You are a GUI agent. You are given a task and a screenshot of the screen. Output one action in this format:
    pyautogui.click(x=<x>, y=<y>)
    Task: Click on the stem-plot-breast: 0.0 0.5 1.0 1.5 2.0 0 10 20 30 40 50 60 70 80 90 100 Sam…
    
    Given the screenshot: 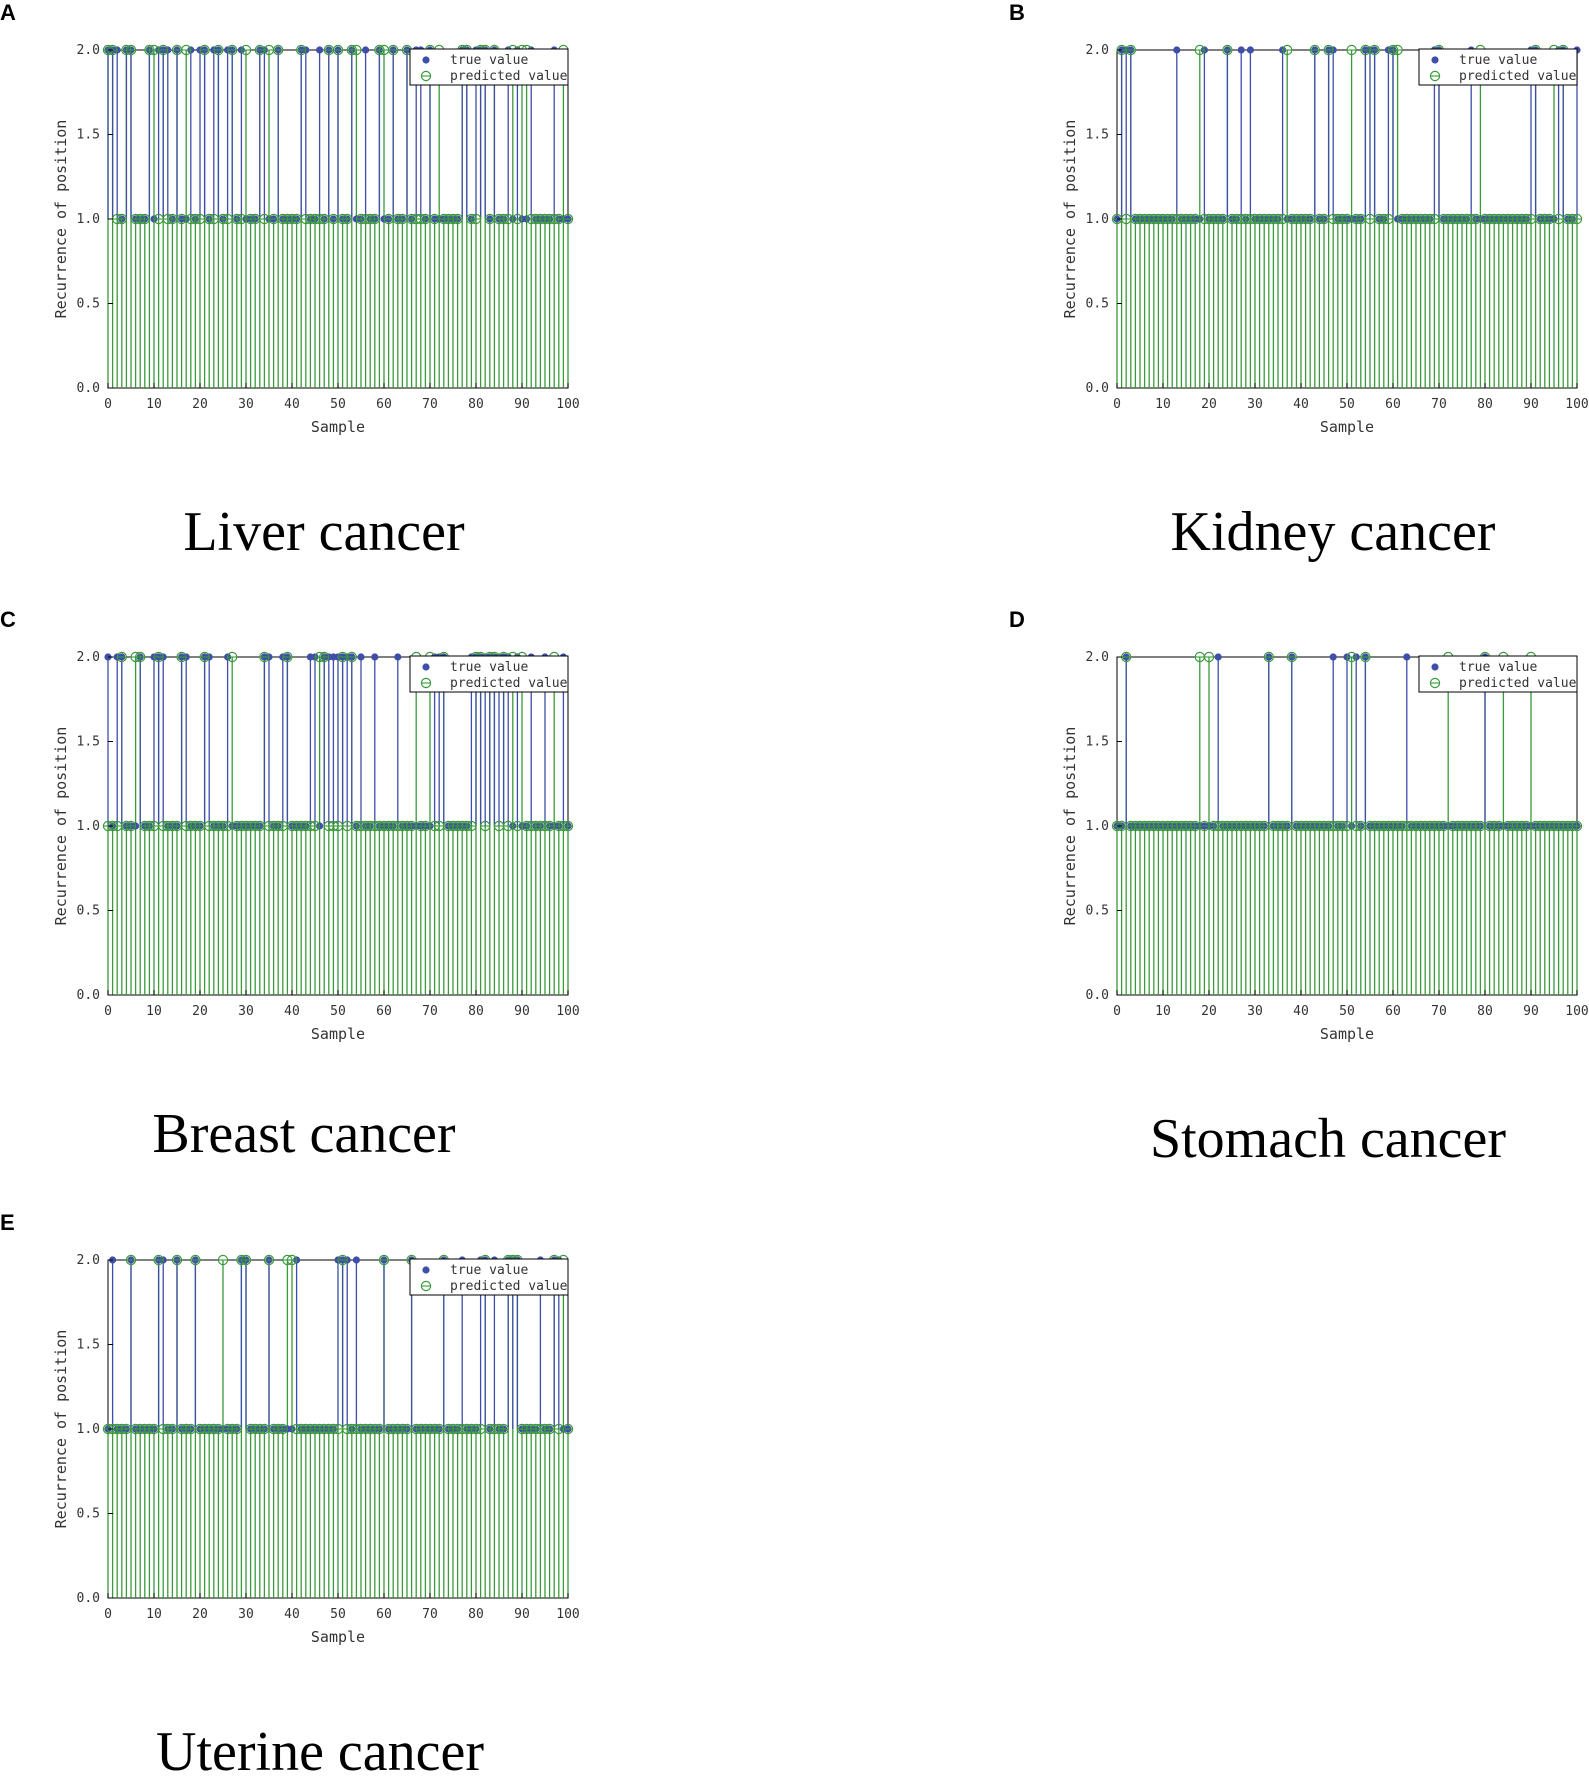 What is the action you would take?
    pyautogui.click(x=316, y=846)
    